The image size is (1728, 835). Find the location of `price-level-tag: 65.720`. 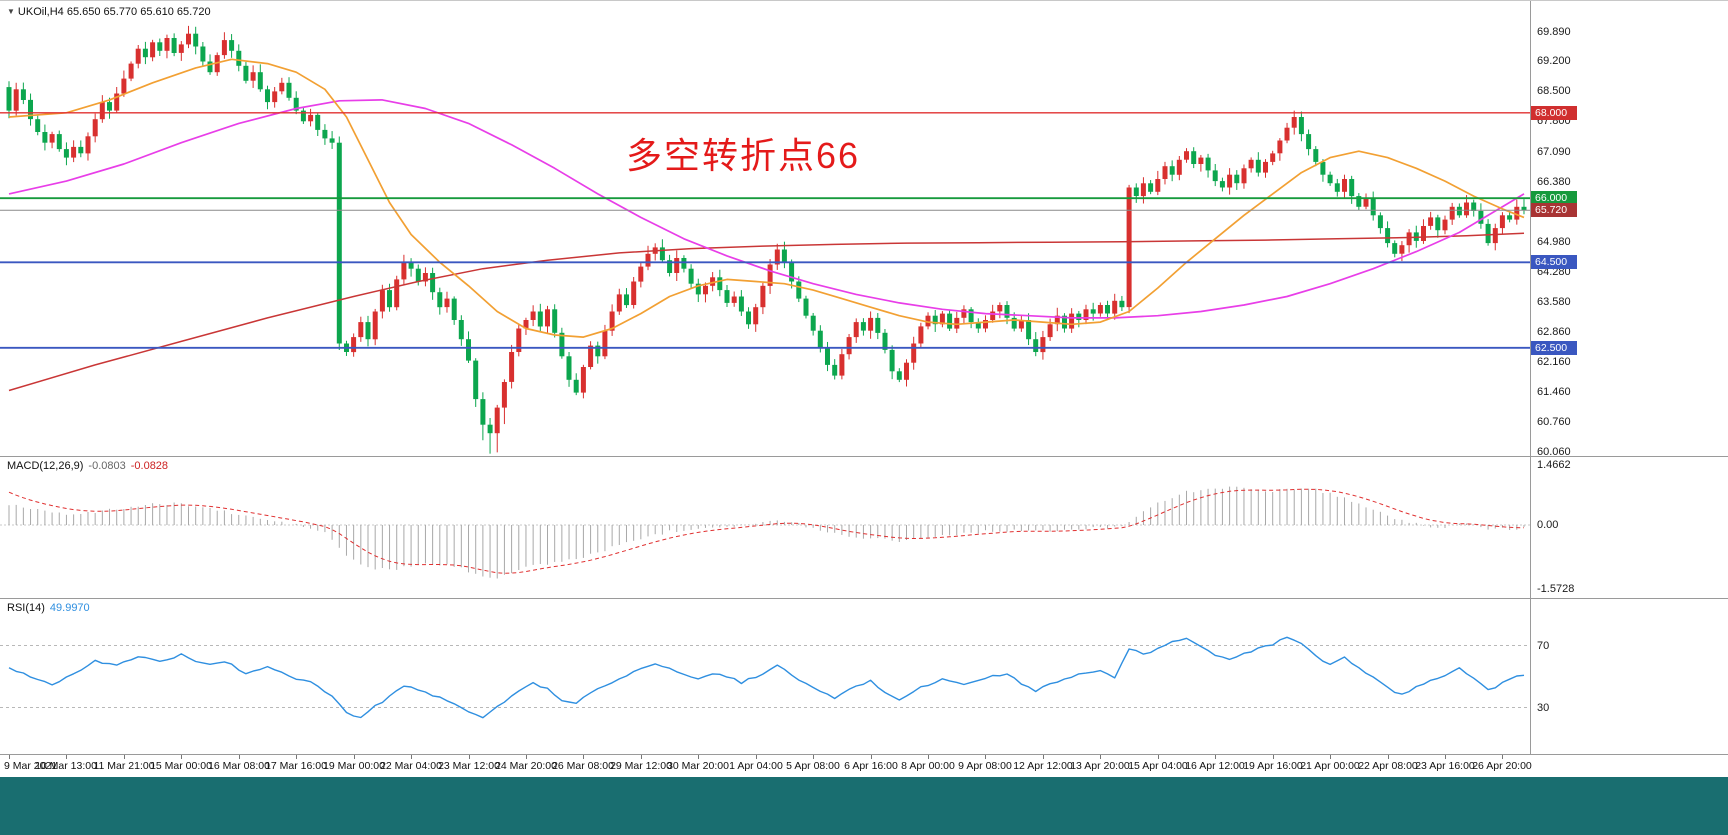

price-level-tag: 65.720 is located at coordinates (1554, 210).